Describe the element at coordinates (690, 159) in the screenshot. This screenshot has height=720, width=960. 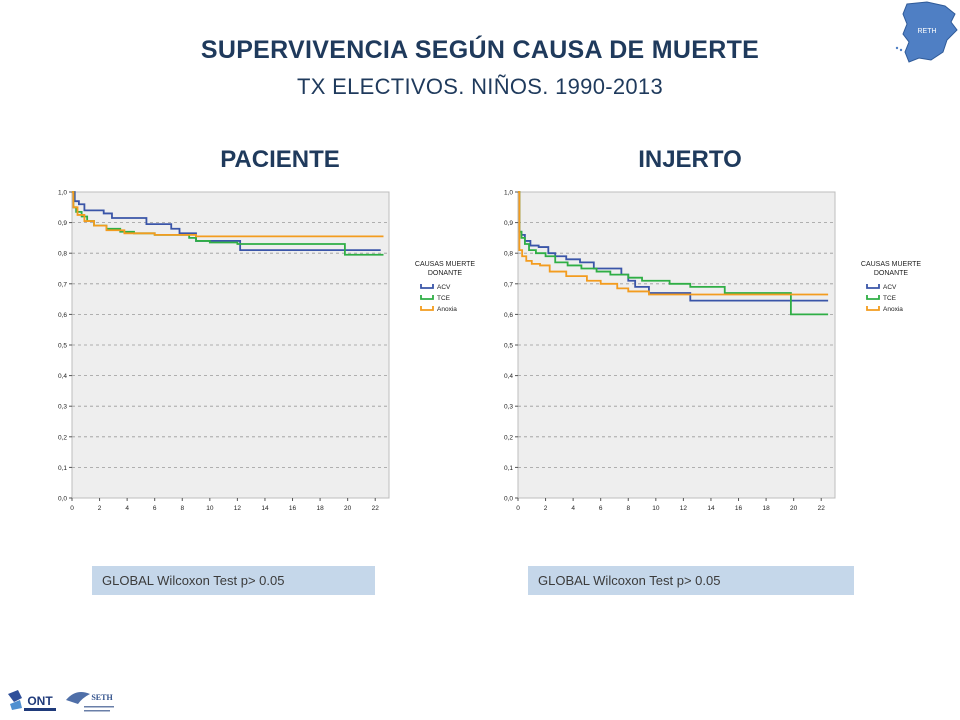
I see `panel-title-injerto: INJERTO` at that location.